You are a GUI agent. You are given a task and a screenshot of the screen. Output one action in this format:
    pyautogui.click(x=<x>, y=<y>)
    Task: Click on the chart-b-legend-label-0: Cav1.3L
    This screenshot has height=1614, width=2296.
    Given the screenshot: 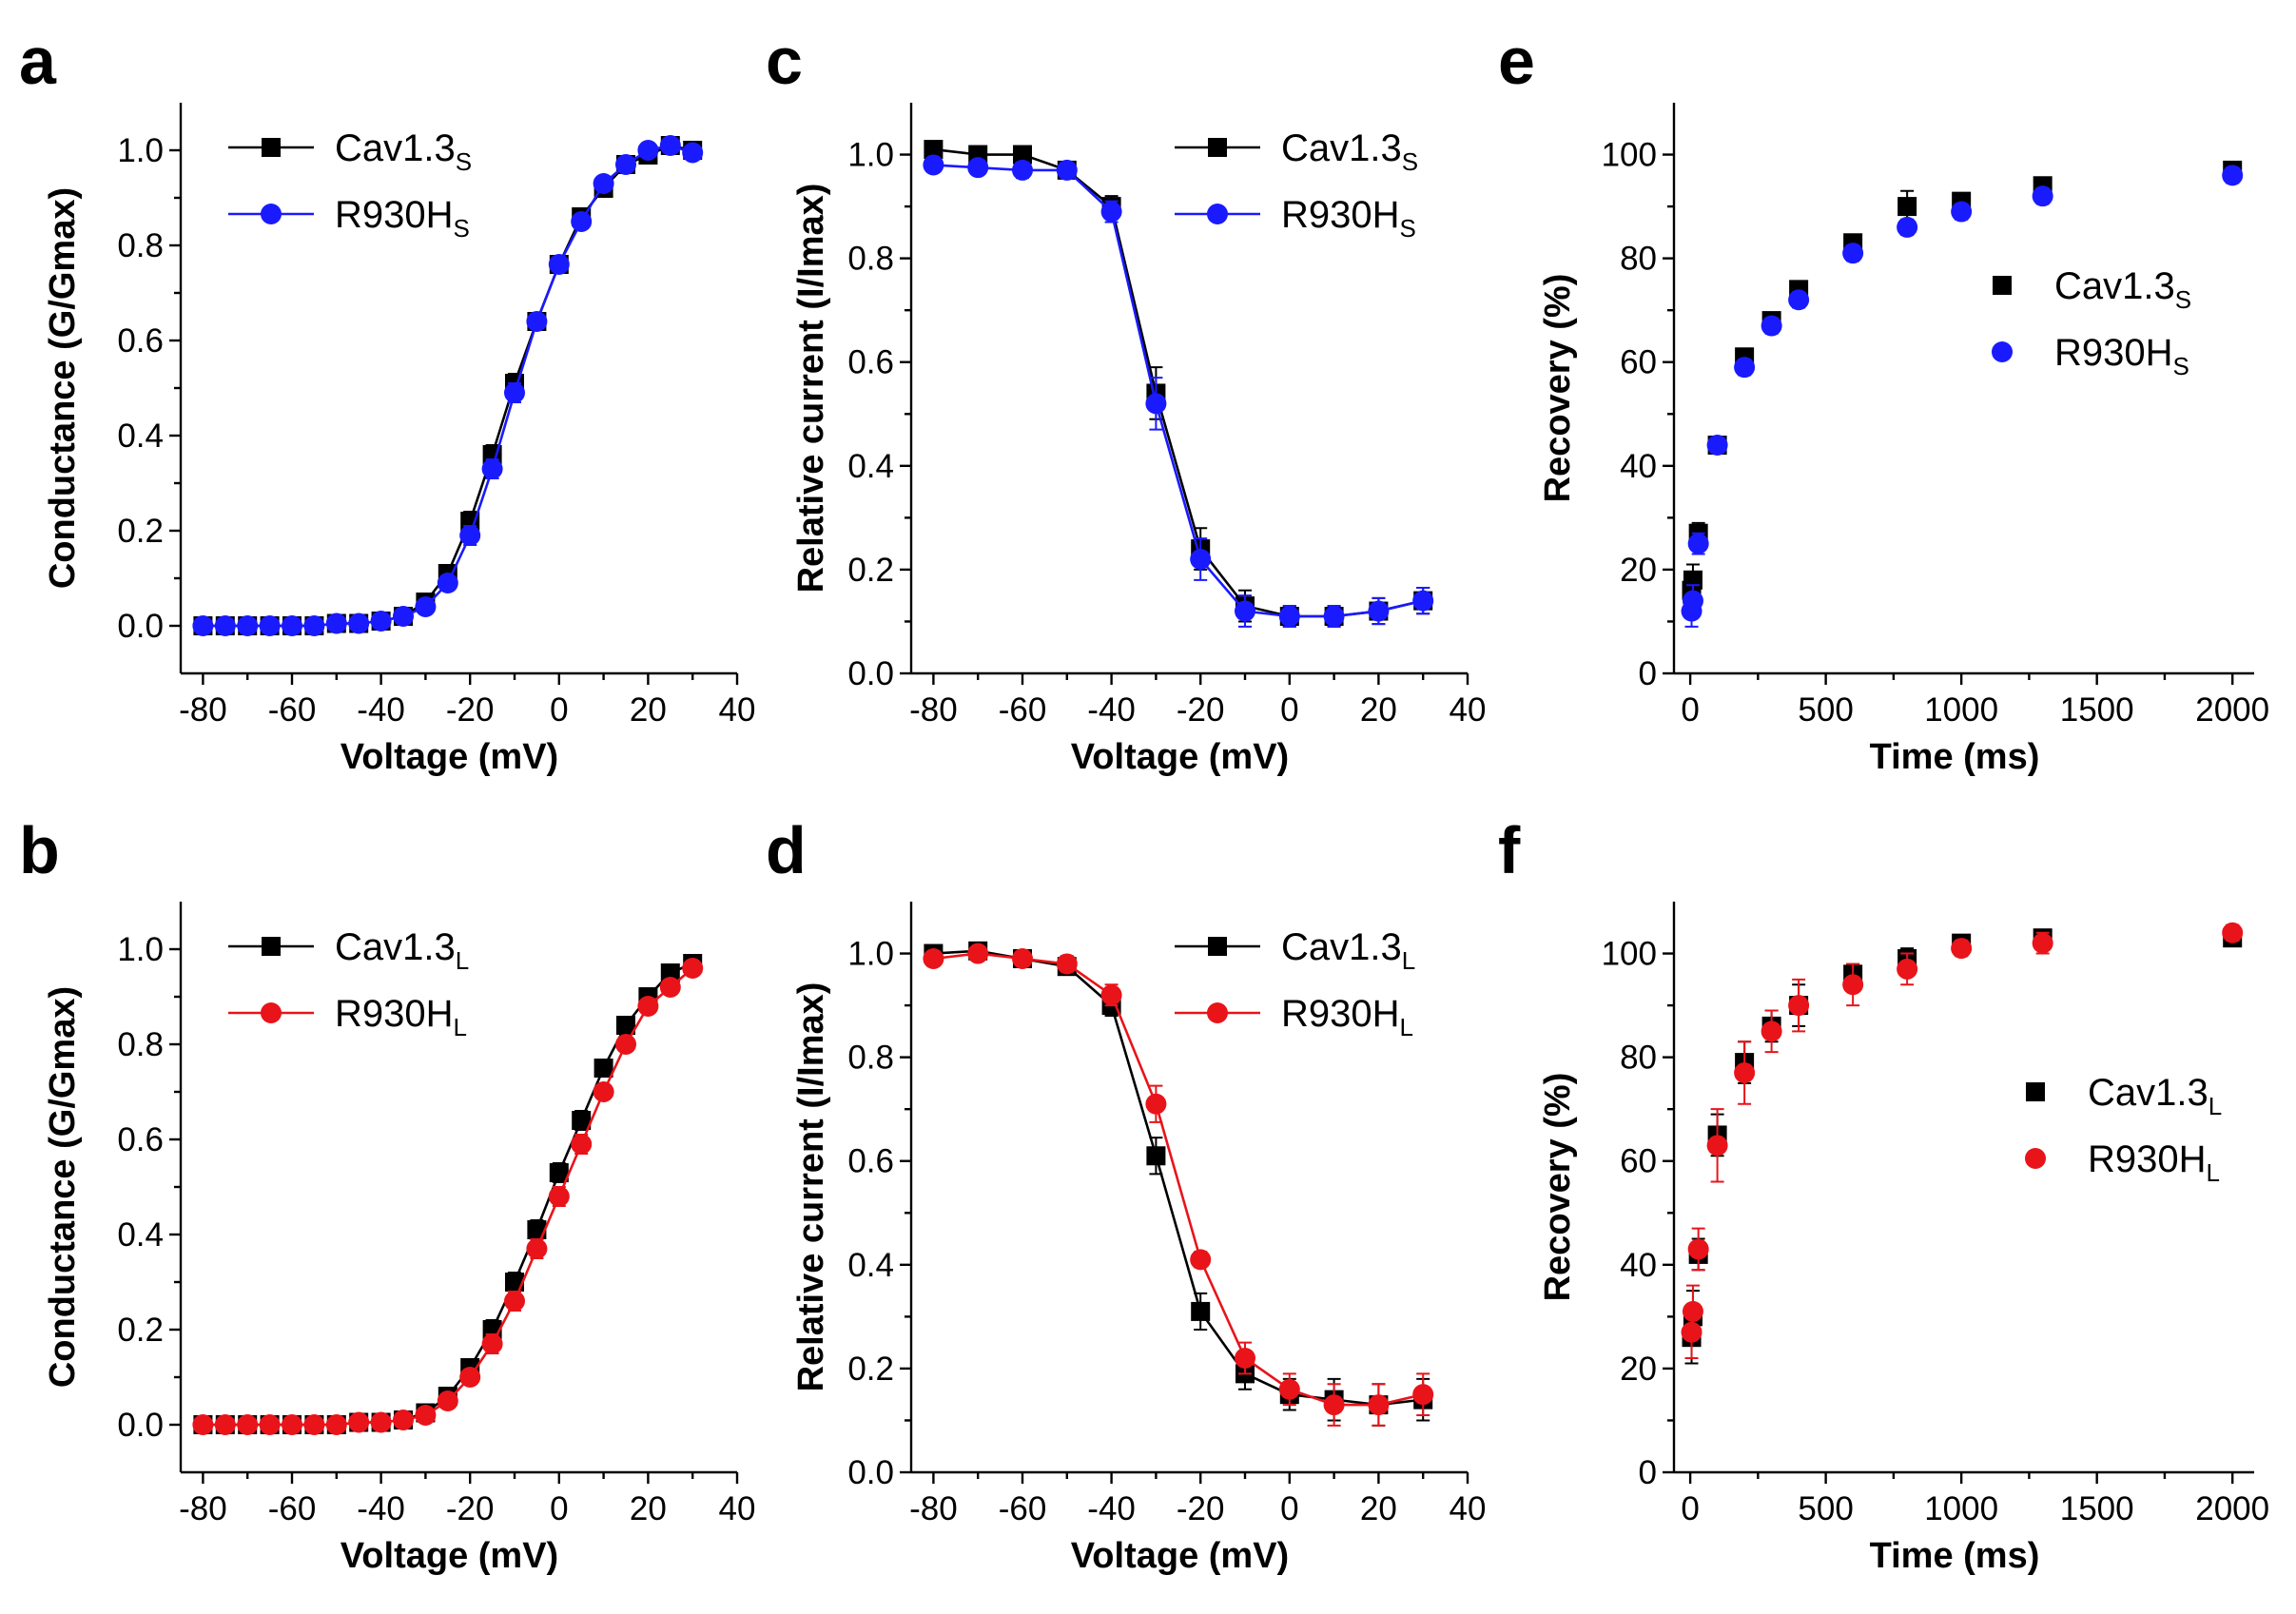 What is the action you would take?
    pyautogui.click(x=402, y=950)
    